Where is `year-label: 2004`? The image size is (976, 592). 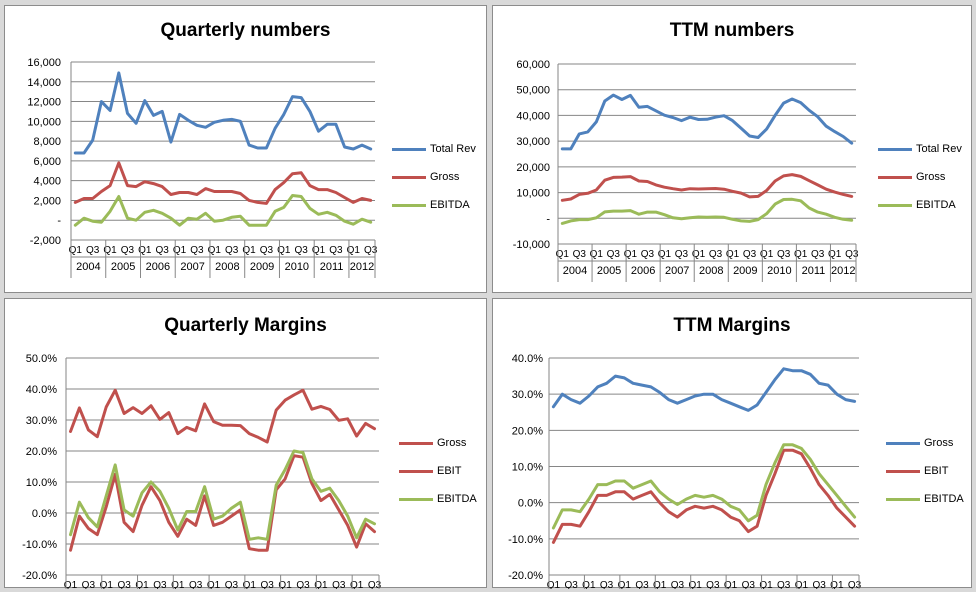 year-label: 2004 is located at coordinates (88, 267).